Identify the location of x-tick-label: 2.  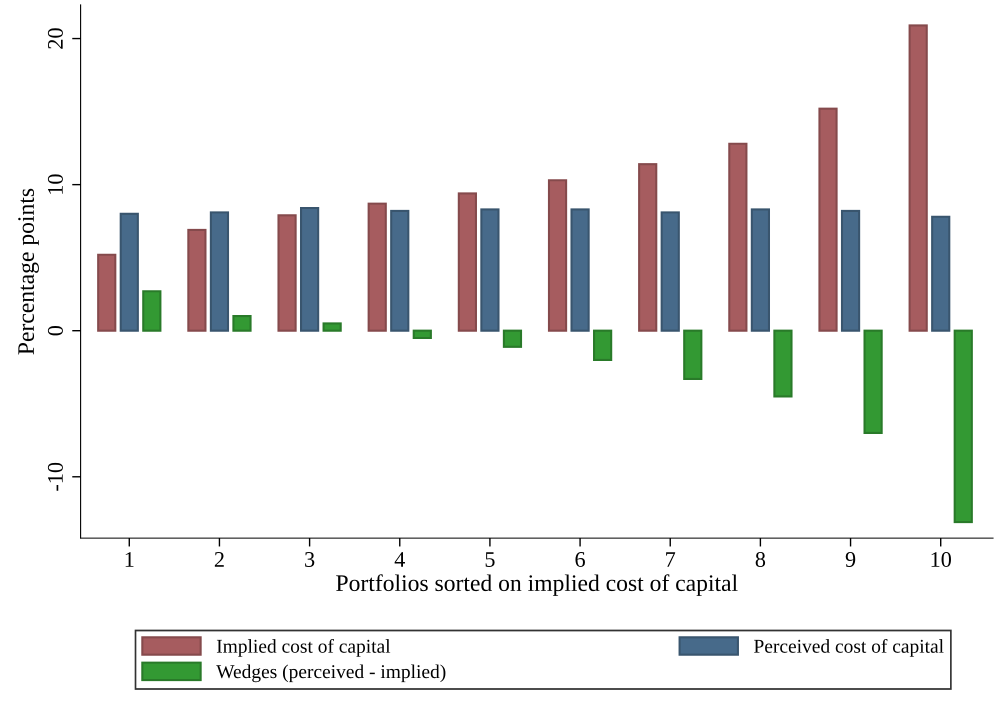
(219, 559).